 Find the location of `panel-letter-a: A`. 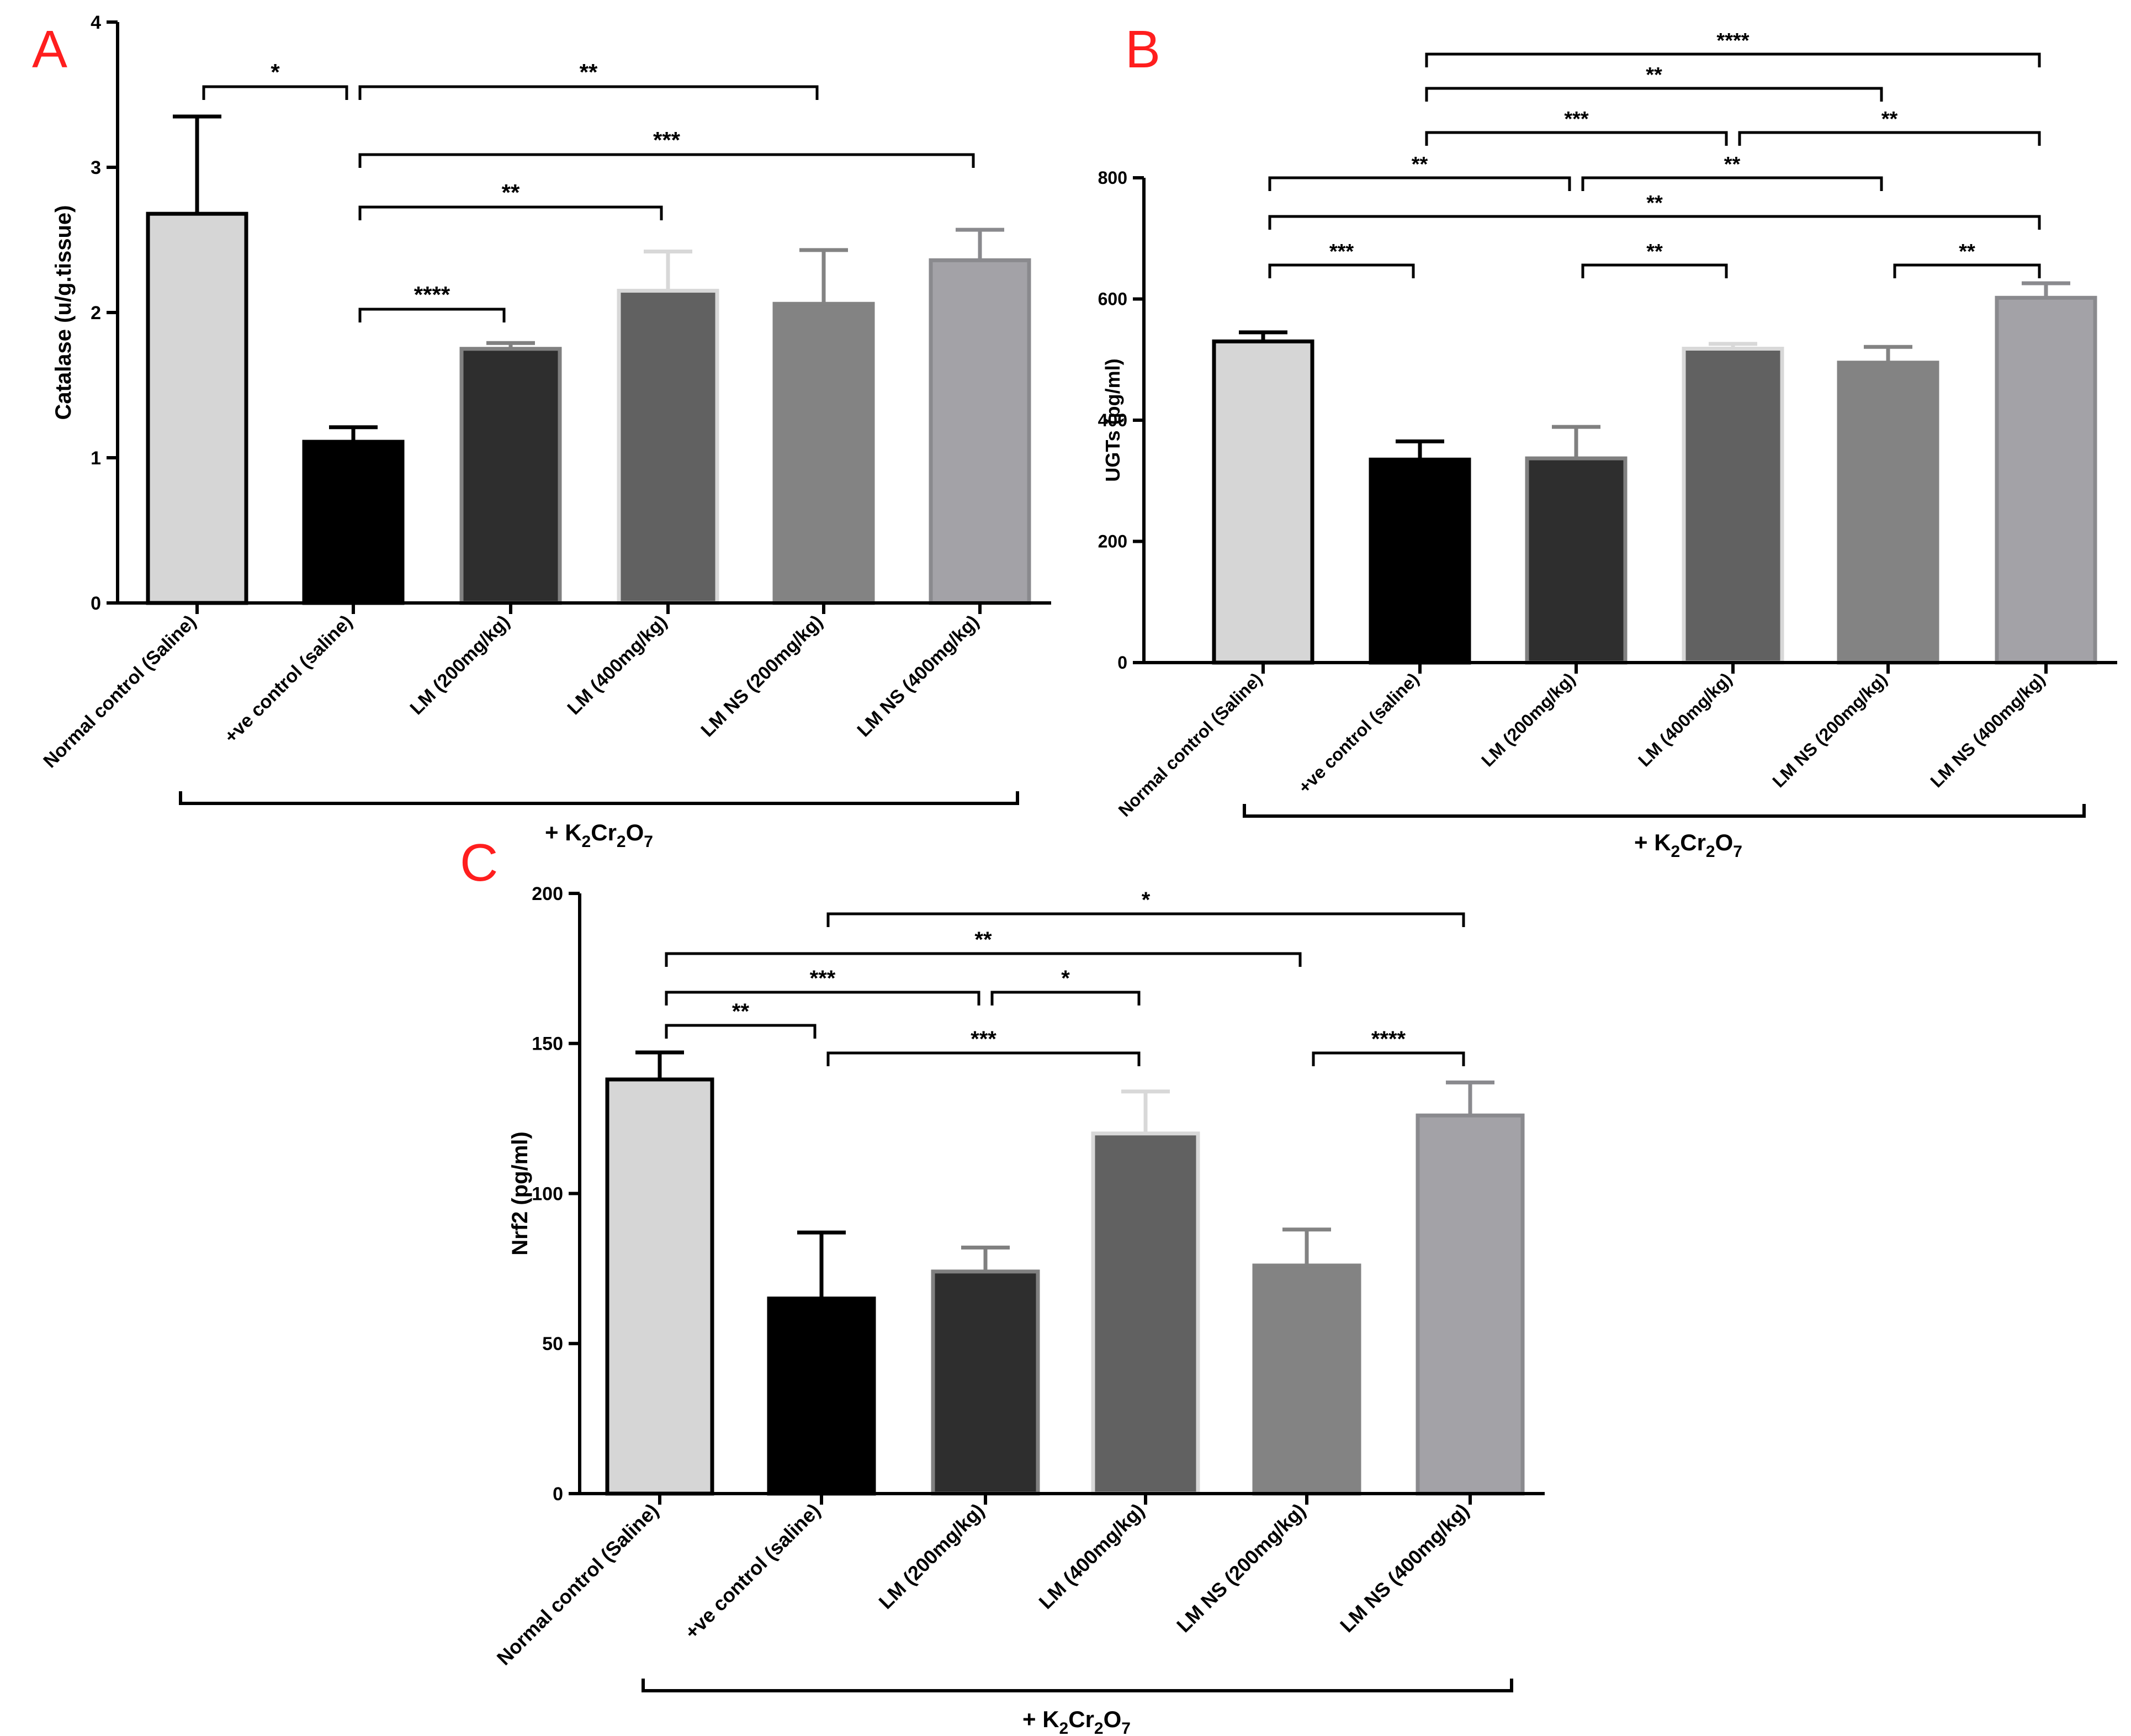

panel-letter-a: A is located at coordinates (50, 49).